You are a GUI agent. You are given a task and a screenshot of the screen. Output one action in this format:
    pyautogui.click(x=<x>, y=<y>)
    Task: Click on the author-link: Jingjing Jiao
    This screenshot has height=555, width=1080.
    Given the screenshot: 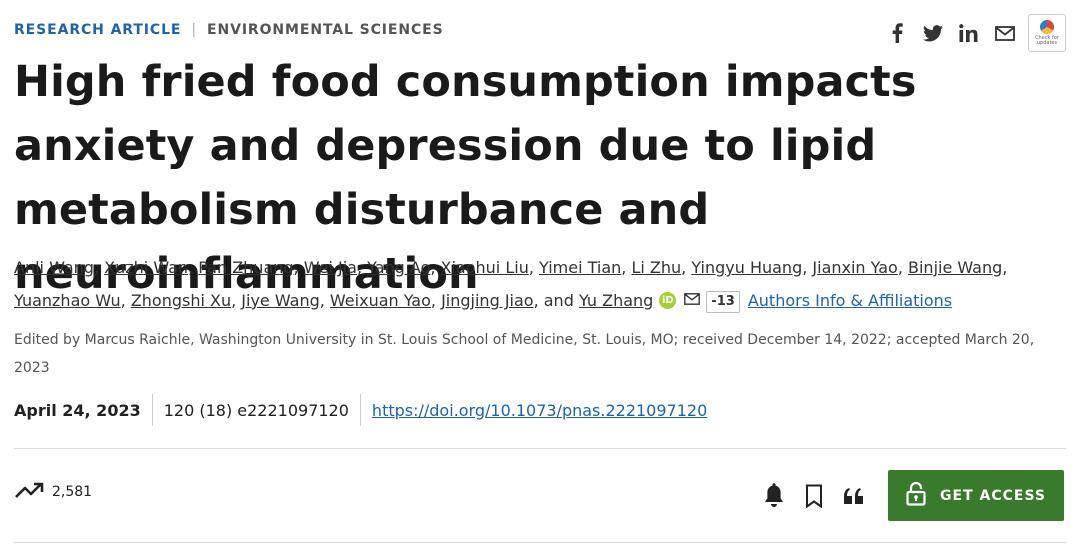 What is the action you would take?
    pyautogui.click(x=487, y=300)
    